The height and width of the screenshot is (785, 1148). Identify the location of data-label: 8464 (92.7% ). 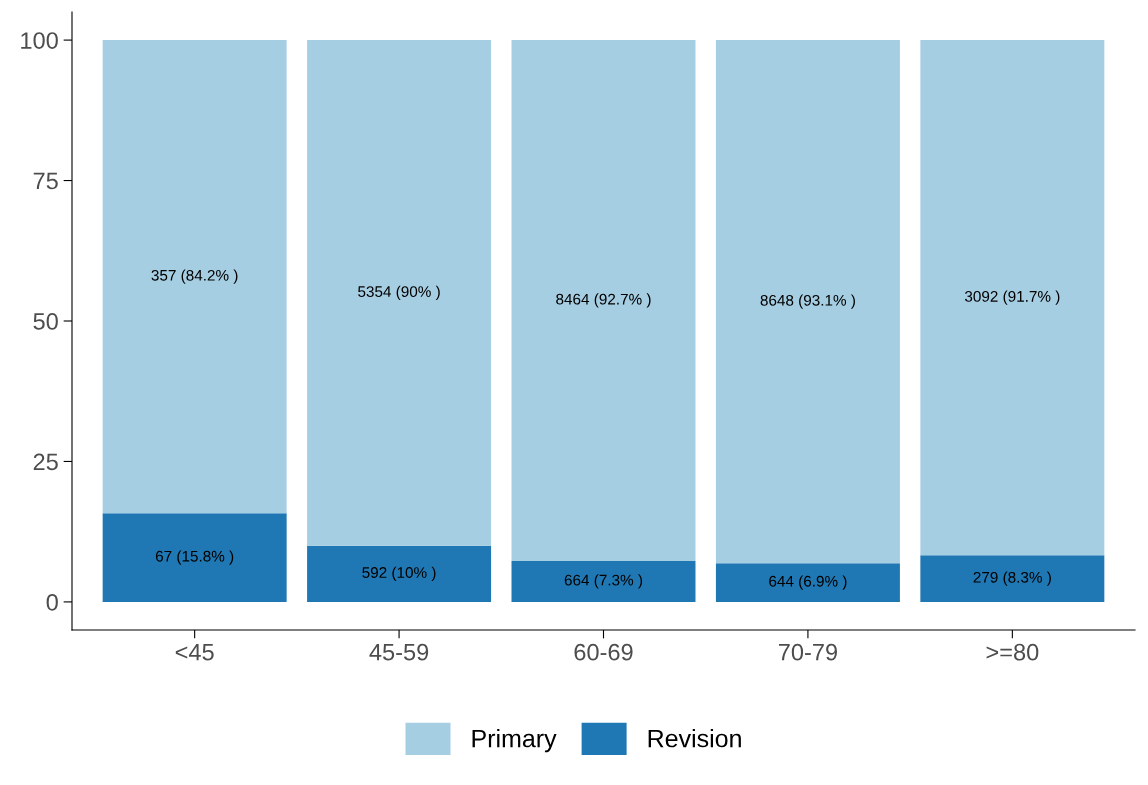
(603, 300).